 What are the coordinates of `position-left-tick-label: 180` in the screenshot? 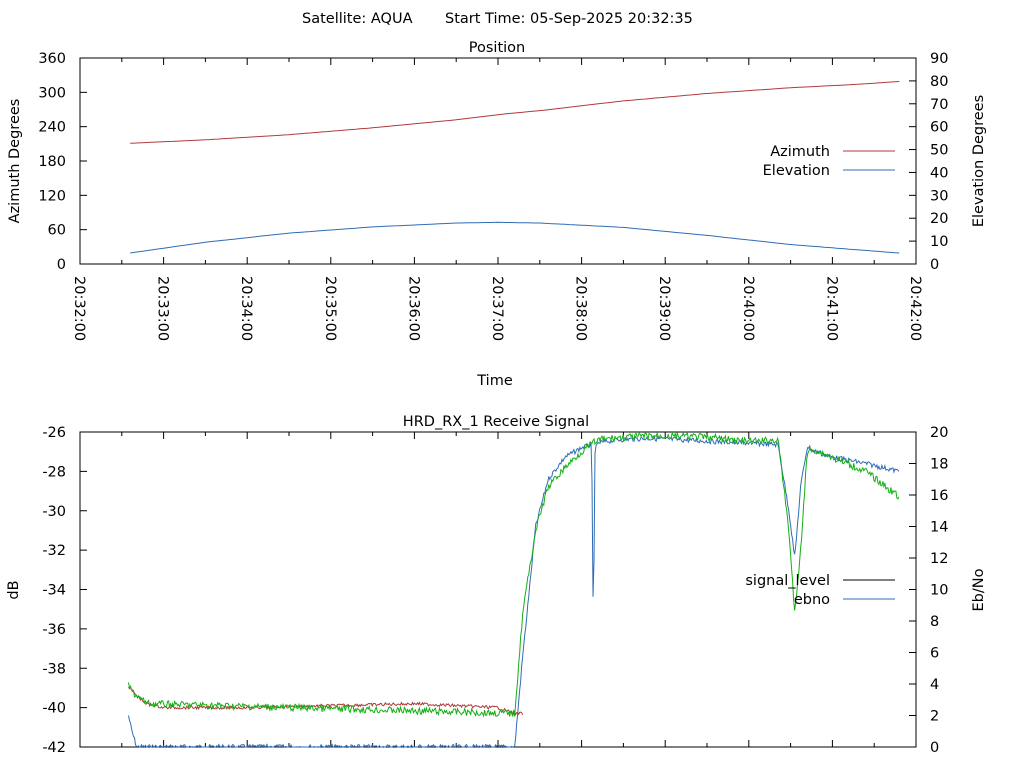 It's located at (52, 162).